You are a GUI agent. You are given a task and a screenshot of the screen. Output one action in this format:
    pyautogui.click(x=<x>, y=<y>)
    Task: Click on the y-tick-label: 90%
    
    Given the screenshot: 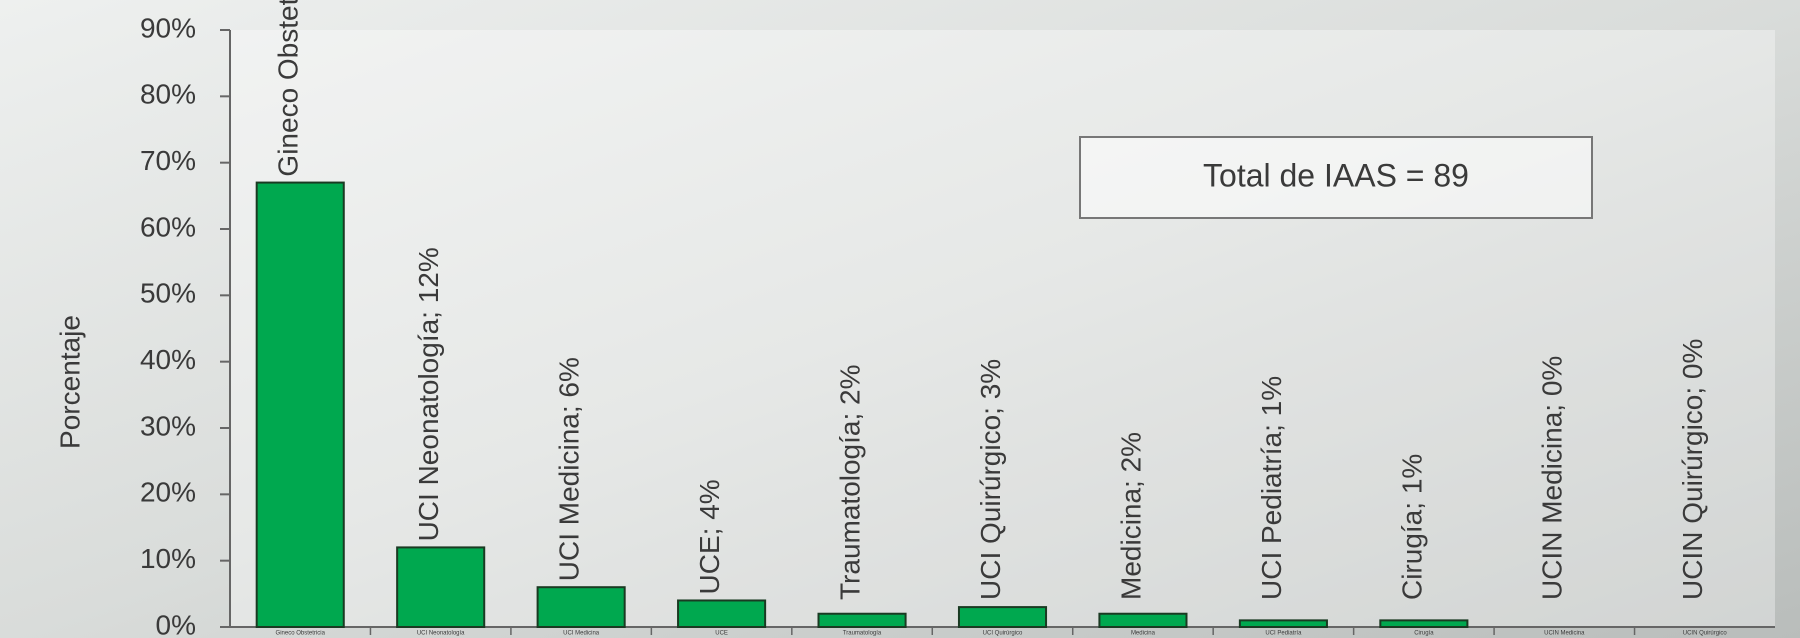 What is the action you would take?
    pyautogui.click(x=168, y=27)
    